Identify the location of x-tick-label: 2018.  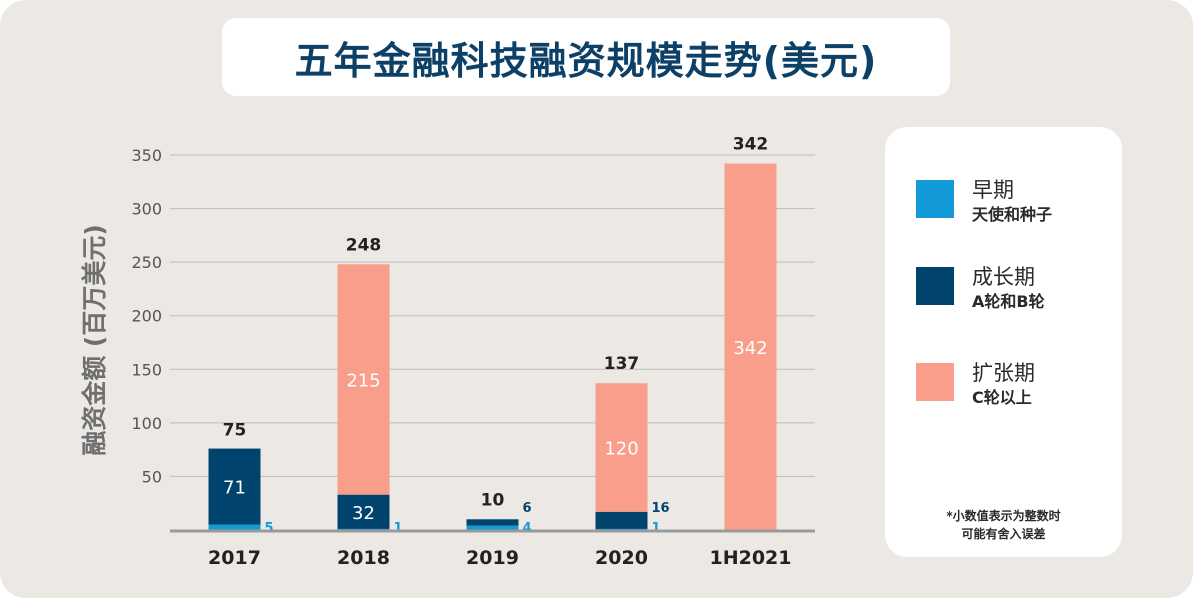
(363, 558).